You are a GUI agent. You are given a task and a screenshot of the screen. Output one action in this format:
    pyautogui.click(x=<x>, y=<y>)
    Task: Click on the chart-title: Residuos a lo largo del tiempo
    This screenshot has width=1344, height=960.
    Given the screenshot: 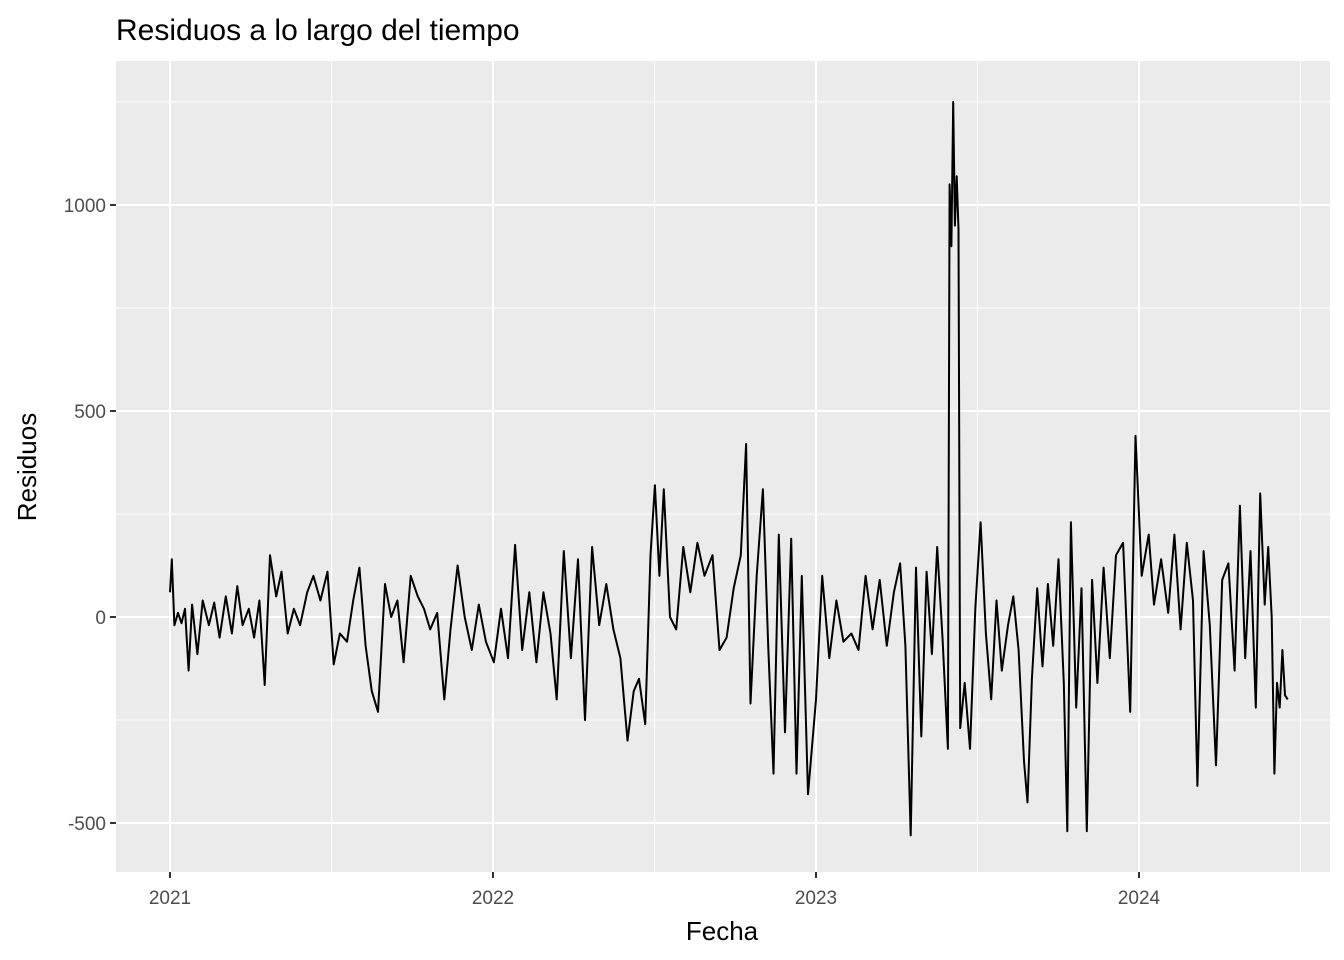 What is the action you would take?
    pyautogui.click(x=318, y=30)
    